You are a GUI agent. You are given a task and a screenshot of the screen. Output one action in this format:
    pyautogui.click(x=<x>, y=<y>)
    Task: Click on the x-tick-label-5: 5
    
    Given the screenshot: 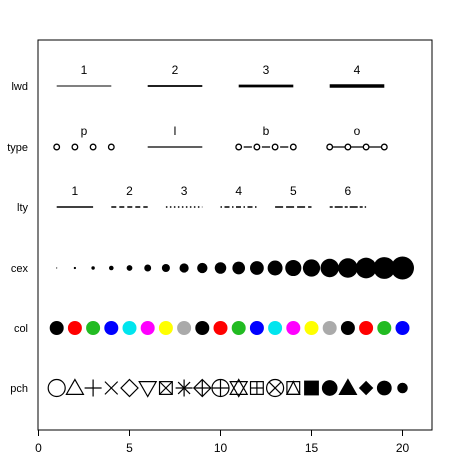 What is the action you would take?
    pyautogui.click(x=129, y=448)
    